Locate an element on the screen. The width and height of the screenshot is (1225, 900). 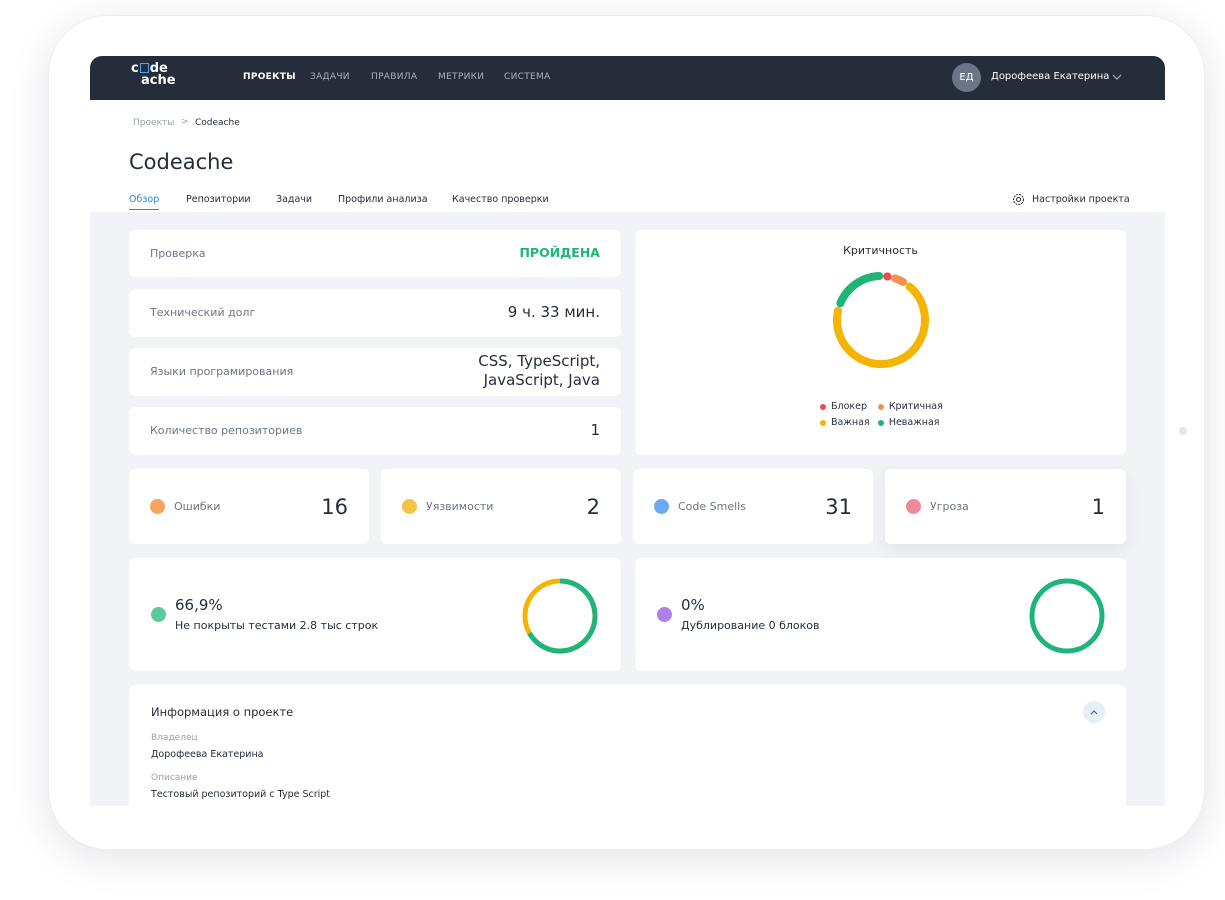
card-title: Информация о проекте is located at coordinates (222, 712).